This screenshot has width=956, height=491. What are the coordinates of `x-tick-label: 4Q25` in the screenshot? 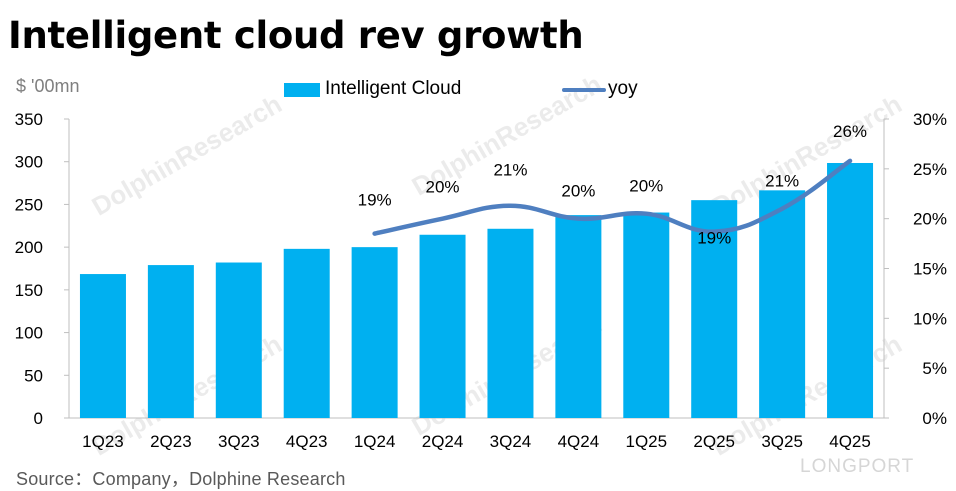 It's located at (850, 441).